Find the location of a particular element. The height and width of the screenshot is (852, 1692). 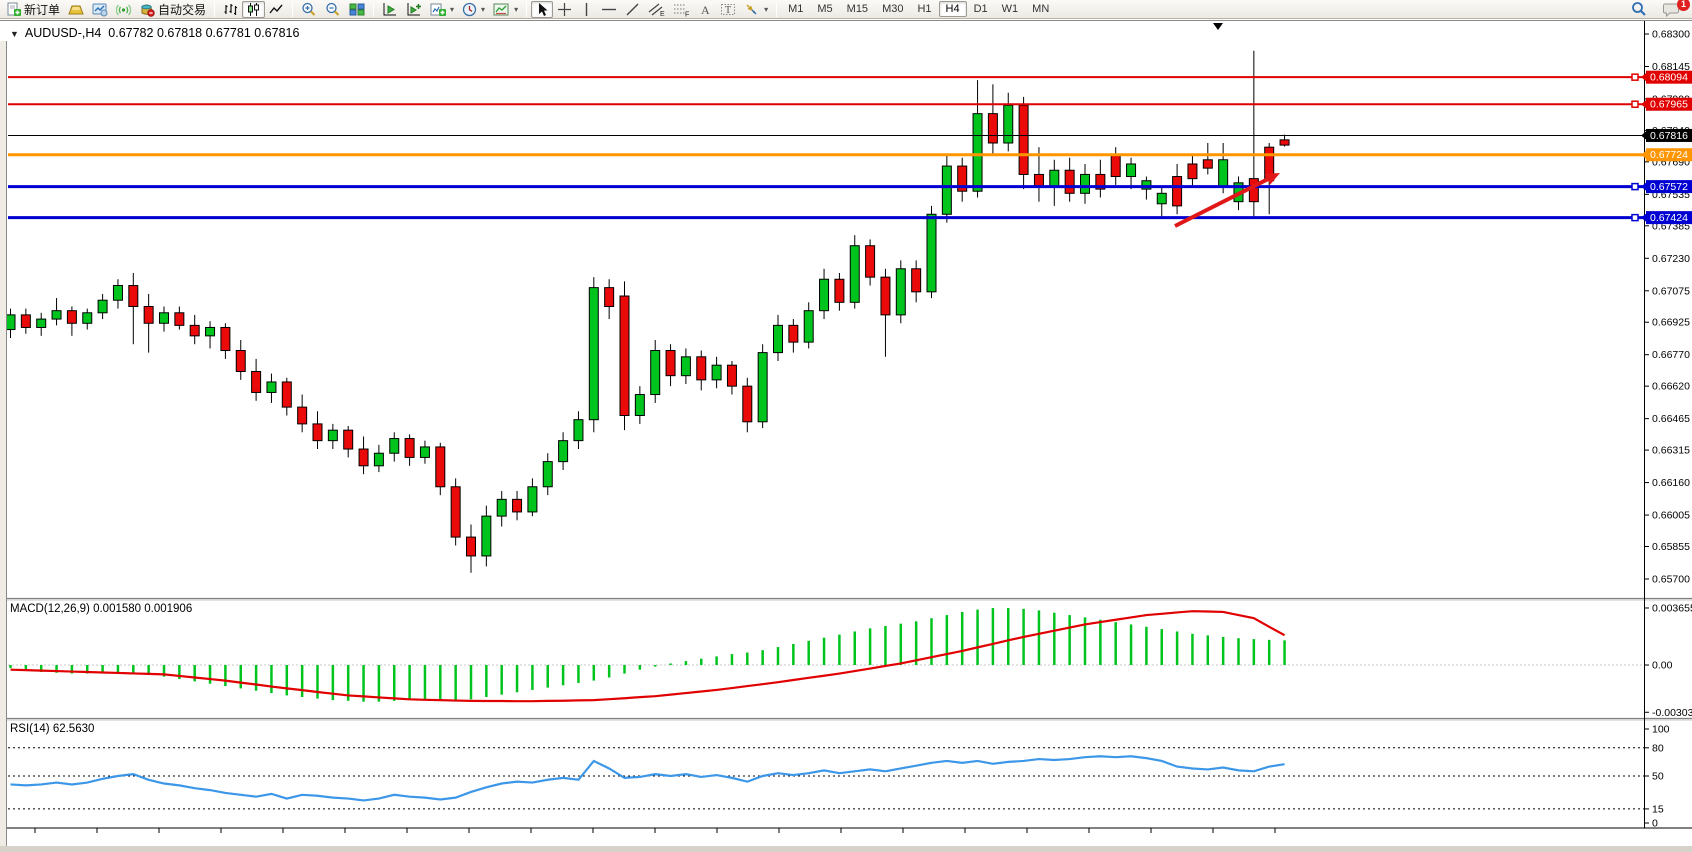

search-button is located at coordinates (1639, 9).